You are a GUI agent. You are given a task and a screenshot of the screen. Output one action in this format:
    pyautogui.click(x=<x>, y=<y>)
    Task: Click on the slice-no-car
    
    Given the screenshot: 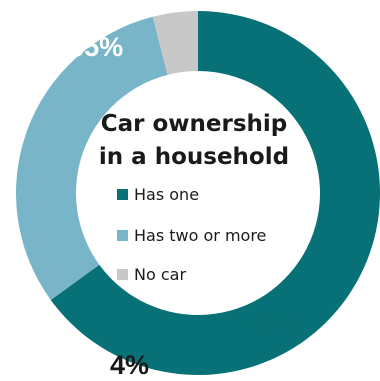 What is the action you would take?
    pyautogui.click(x=175, y=43)
    